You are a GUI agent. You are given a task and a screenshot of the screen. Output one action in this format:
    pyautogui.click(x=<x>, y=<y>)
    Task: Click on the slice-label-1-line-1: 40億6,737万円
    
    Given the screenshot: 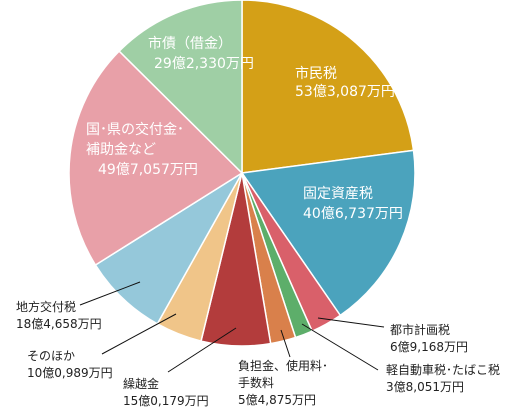 What is the action you would take?
    pyautogui.click(x=353, y=214)
    